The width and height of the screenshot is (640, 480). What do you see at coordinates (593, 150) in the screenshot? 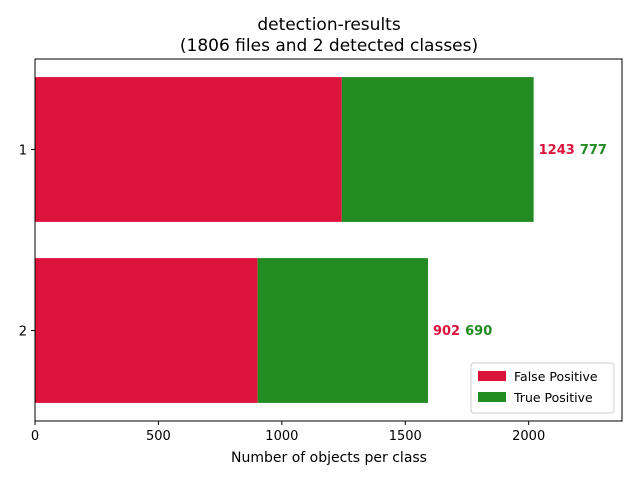
I see `value-label-1-series-2: 777` at bounding box center [593, 150].